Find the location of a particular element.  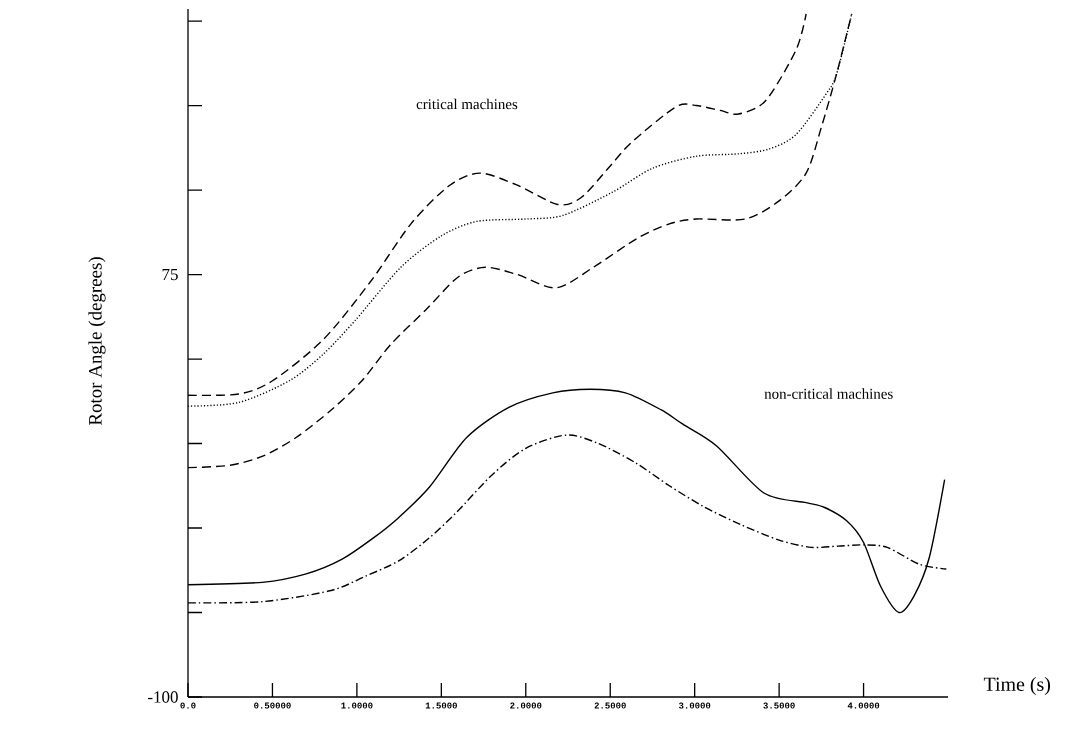

x-tick-label: 2.5000 is located at coordinates (610, 705).